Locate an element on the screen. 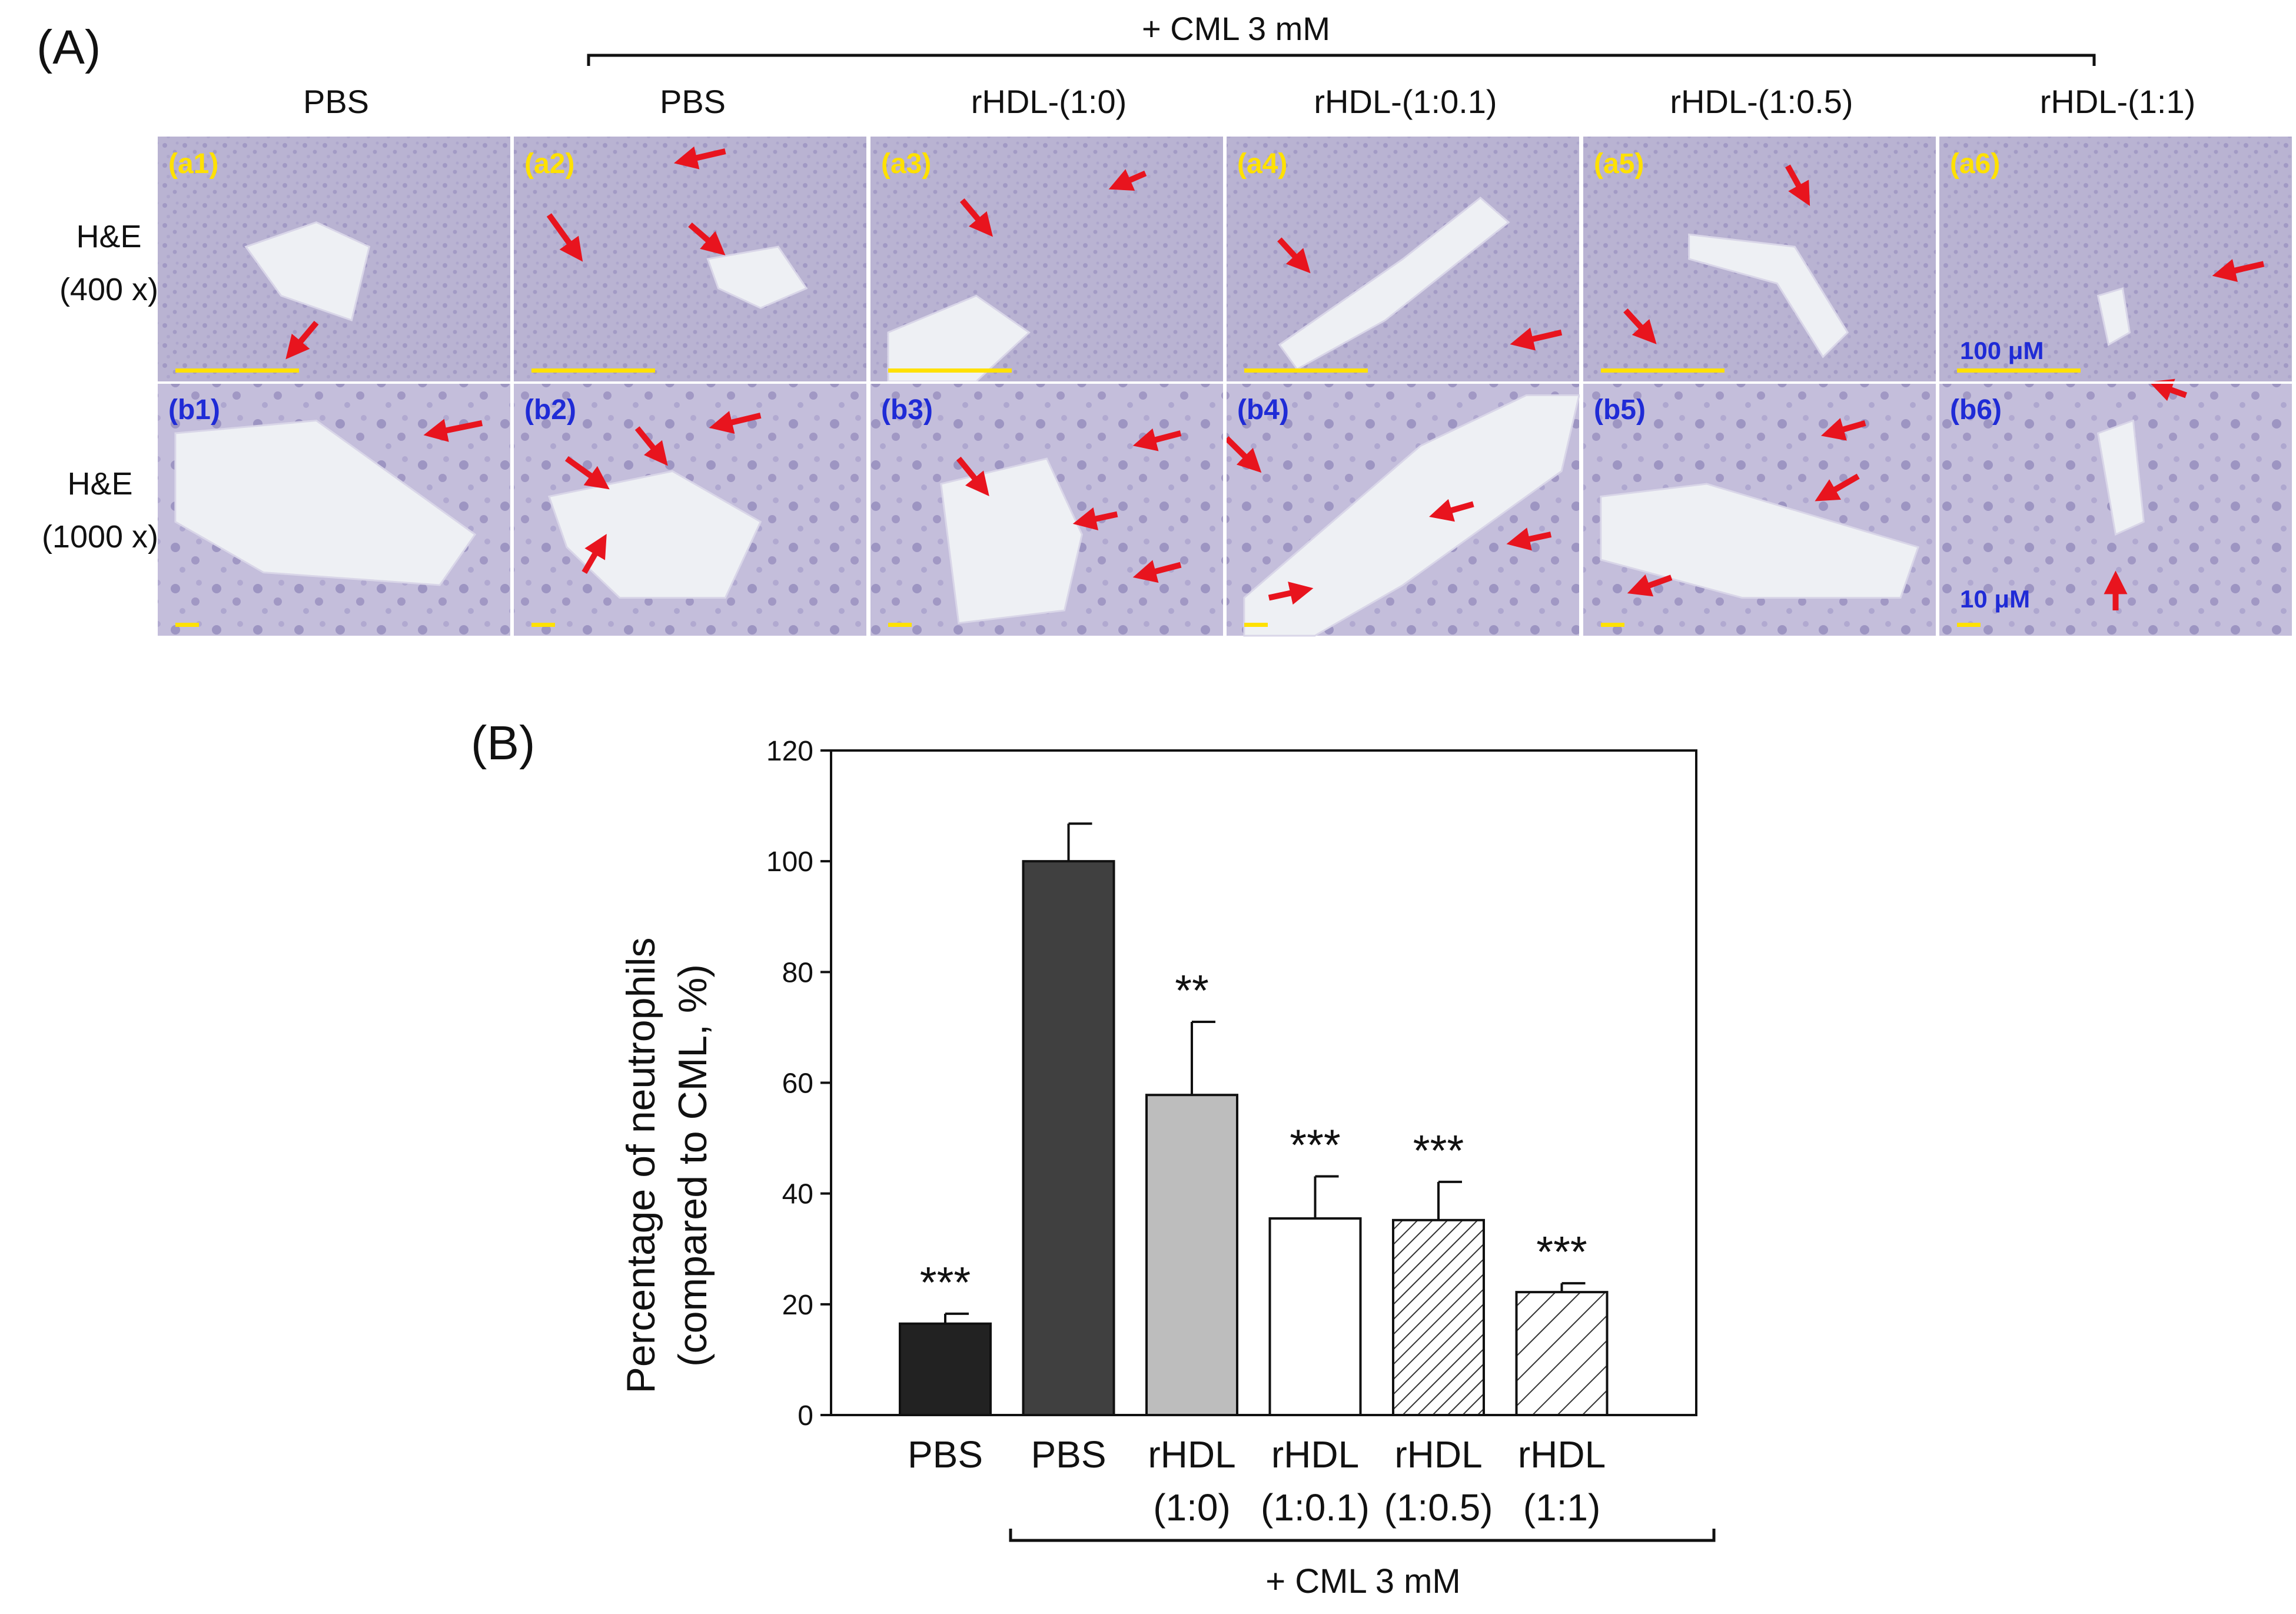  group-bracket-line-b is located at coordinates (1362, 1535).